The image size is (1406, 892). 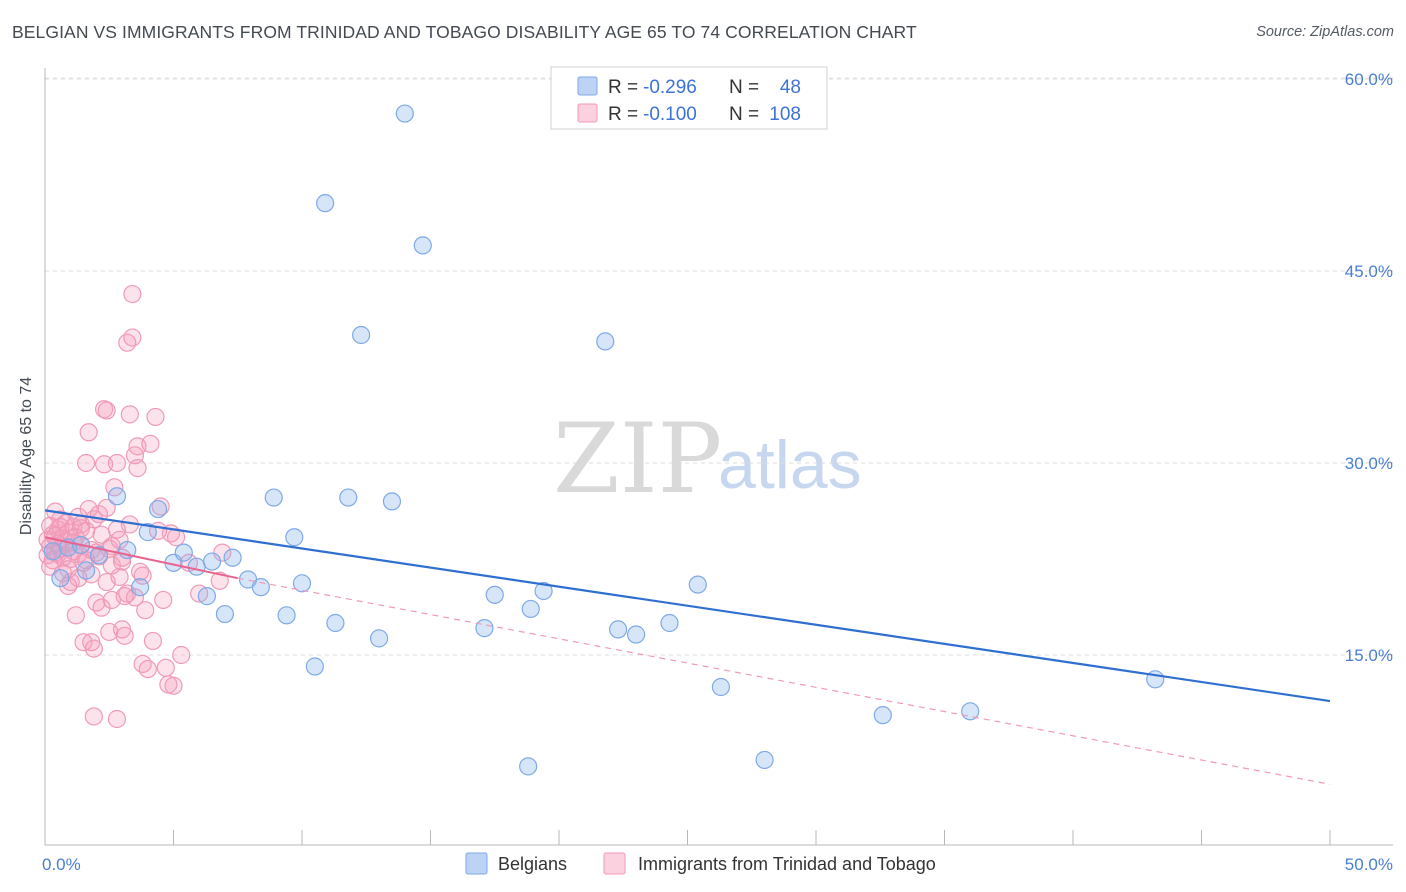 What do you see at coordinates (141, 558) in the screenshot?
I see `trend-line-trinidad` at bounding box center [141, 558].